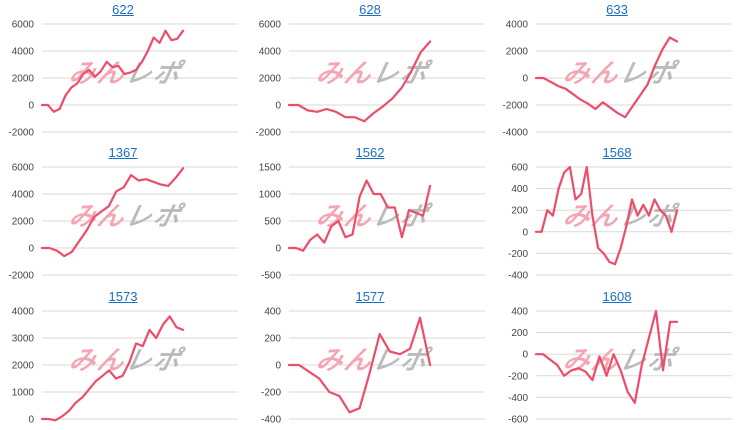 The width and height of the screenshot is (740, 430). What do you see at coordinates (606, 77) in the screenshot?
I see `series-line` at bounding box center [606, 77].